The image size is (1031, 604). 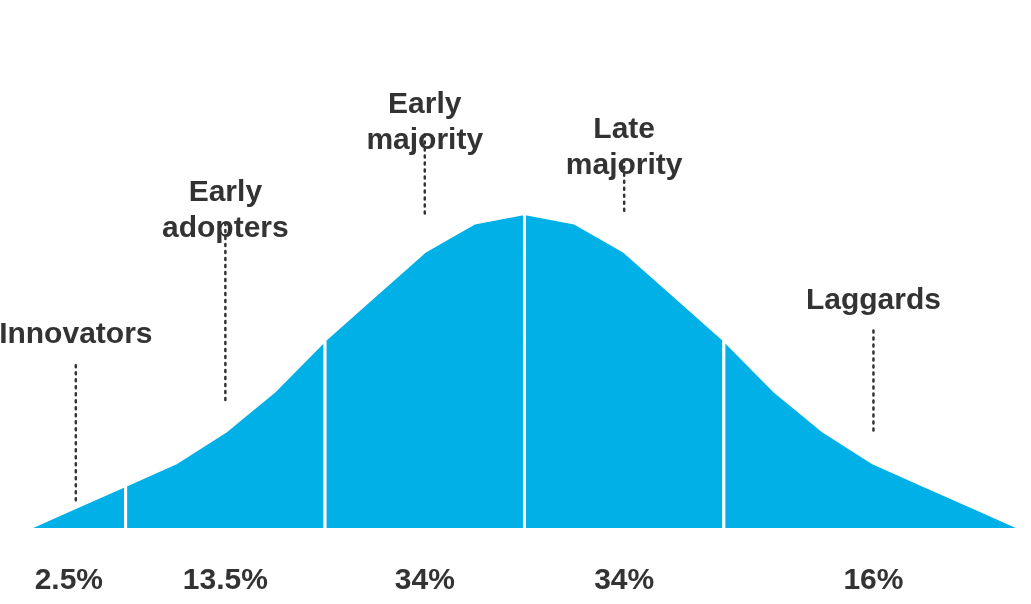 I want to click on text: 13.5%, so click(x=225, y=579).